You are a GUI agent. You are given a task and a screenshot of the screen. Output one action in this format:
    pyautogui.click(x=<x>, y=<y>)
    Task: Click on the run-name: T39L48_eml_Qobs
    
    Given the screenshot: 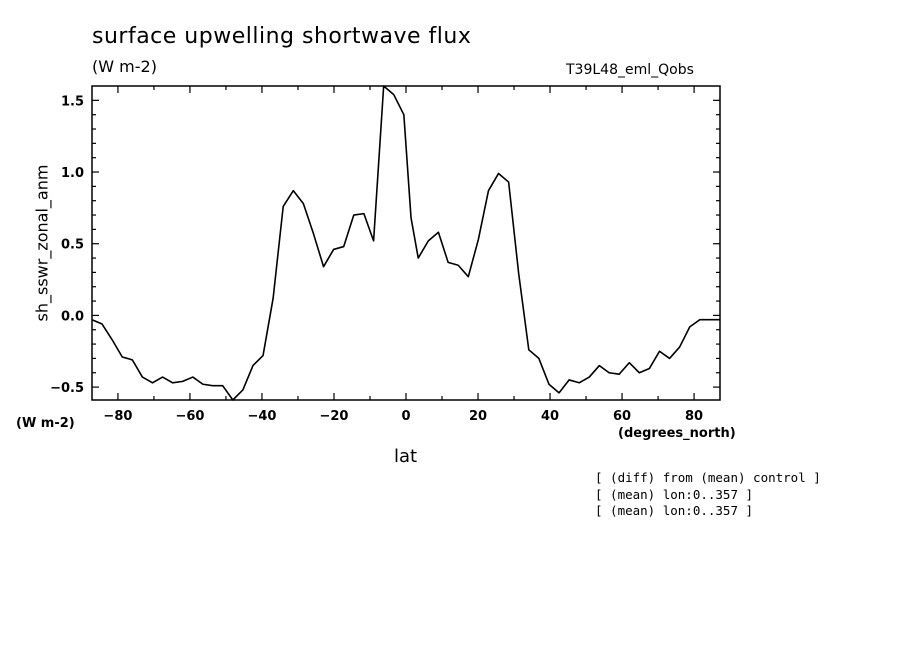 What is the action you would take?
    pyautogui.click(x=630, y=70)
    